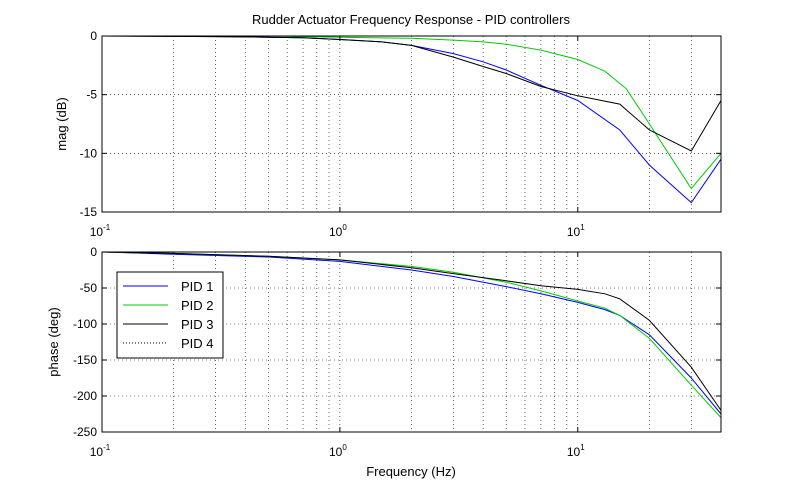 The image size is (797, 481). Describe the element at coordinates (85, 324) in the screenshot. I see `phase-ytick-label: -100` at that location.